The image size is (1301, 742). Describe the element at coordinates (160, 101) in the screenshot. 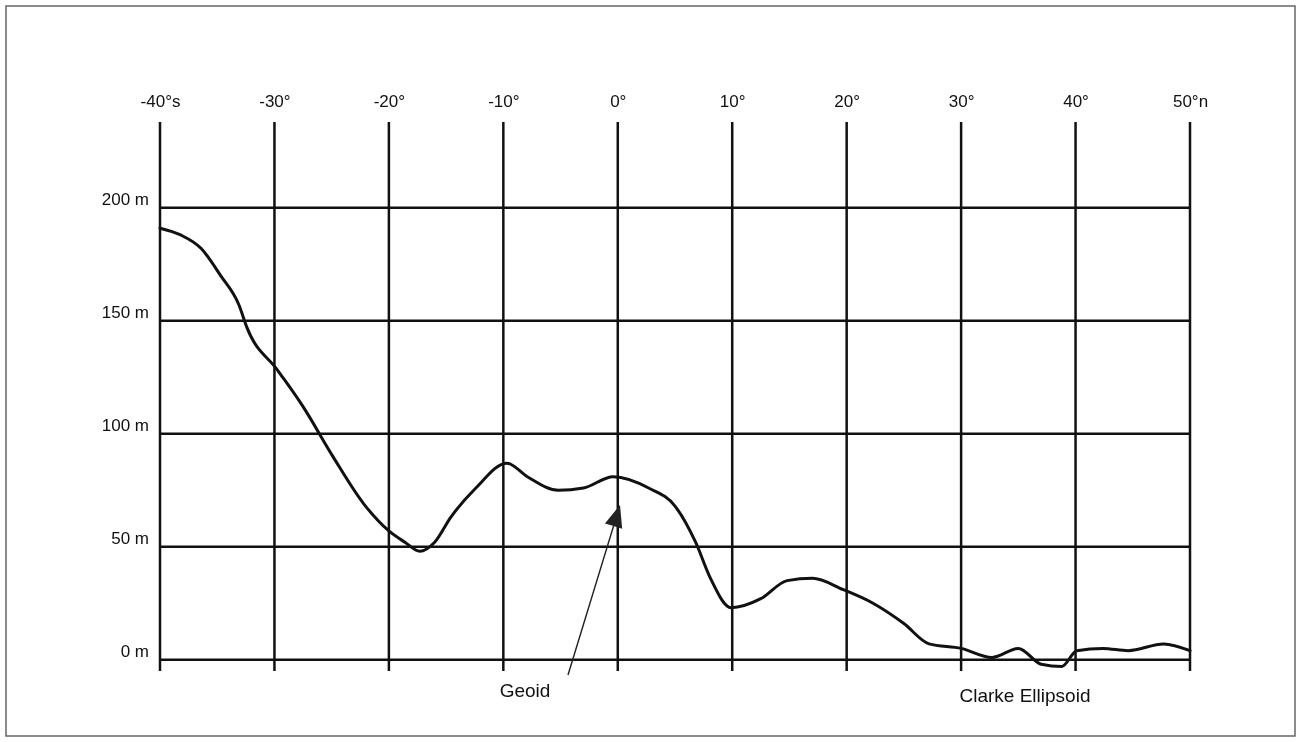

I see `x-tick-label: -40°s` at that location.